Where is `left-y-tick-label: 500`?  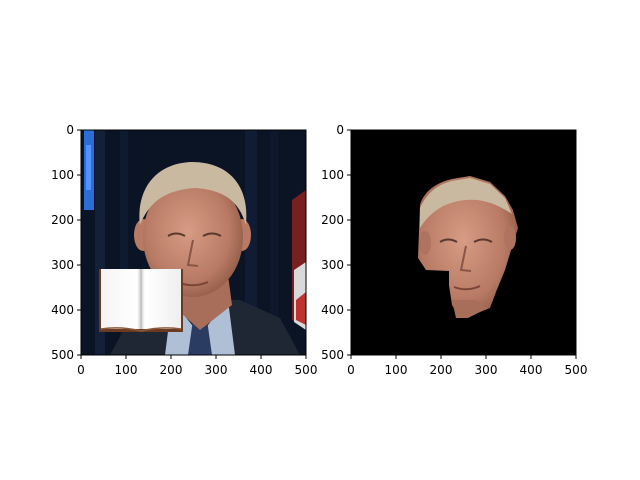
left-y-tick-label: 500 is located at coordinates (62, 355).